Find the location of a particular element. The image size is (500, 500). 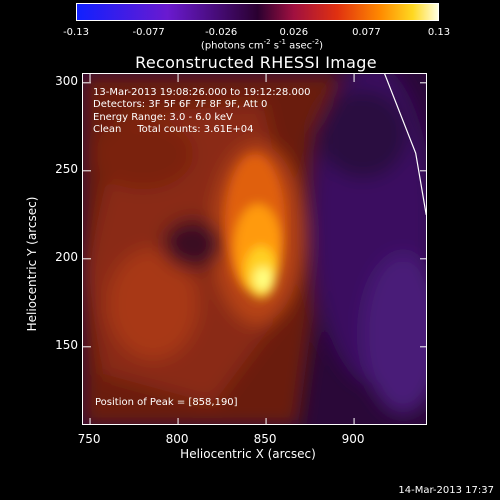

peak-position: Position of Peak = [858,190] is located at coordinates (166, 402).